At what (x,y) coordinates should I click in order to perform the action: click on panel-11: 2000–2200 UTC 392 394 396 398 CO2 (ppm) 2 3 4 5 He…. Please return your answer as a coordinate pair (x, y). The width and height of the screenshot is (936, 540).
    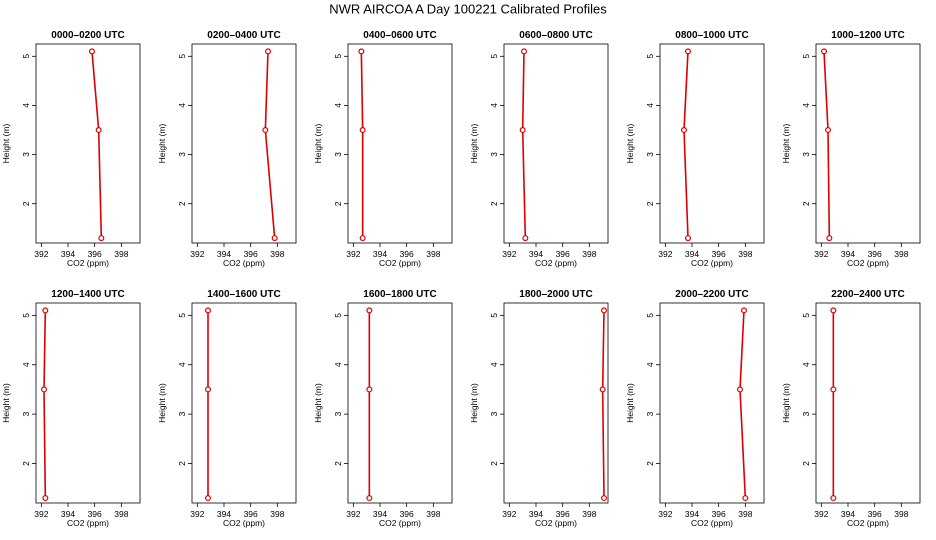
    Looking at the image, I should click on (695, 408).